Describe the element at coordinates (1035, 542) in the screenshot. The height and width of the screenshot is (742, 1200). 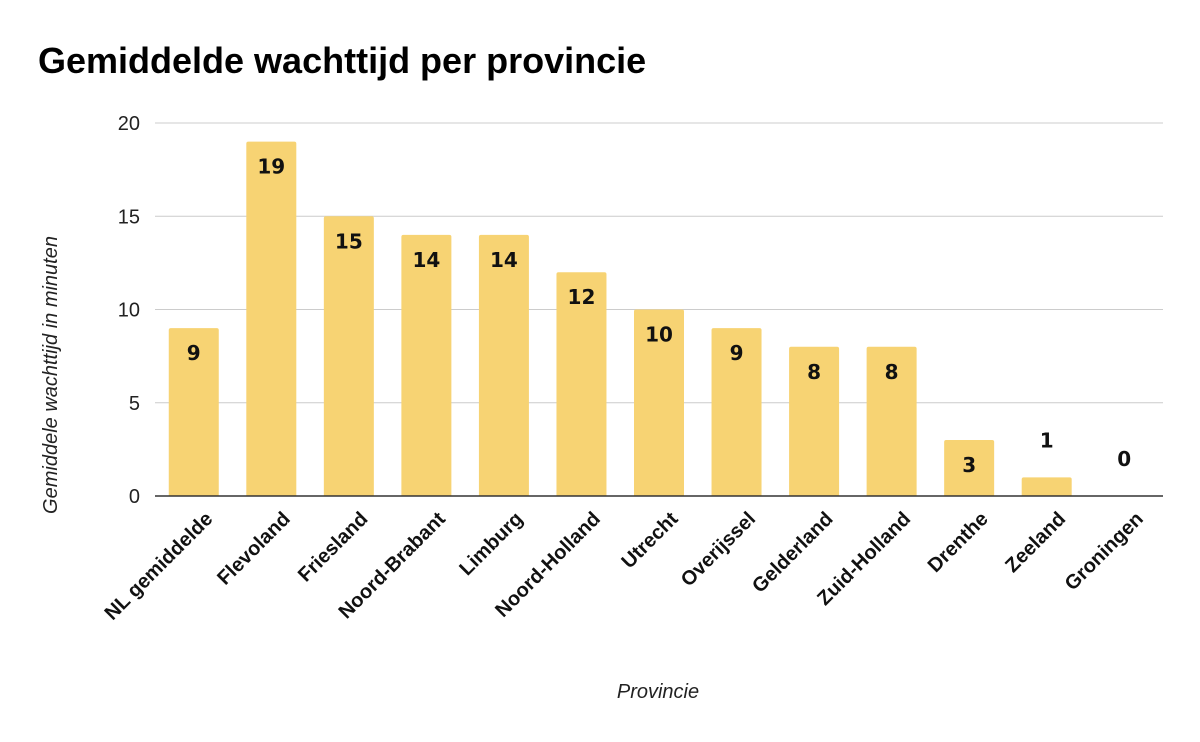
I see `x-category-label: Zeeland` at that location.